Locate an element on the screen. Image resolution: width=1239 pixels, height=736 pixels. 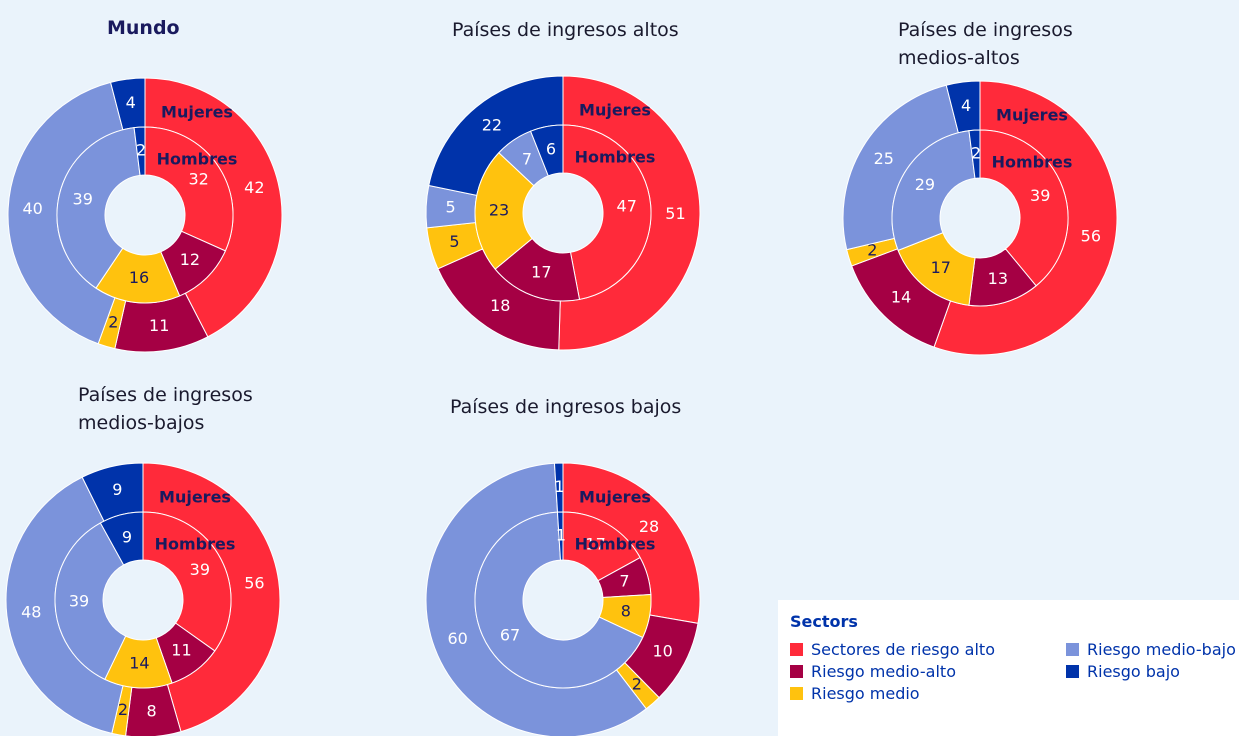
value-label: 51 is located at coordinates (675, 213).